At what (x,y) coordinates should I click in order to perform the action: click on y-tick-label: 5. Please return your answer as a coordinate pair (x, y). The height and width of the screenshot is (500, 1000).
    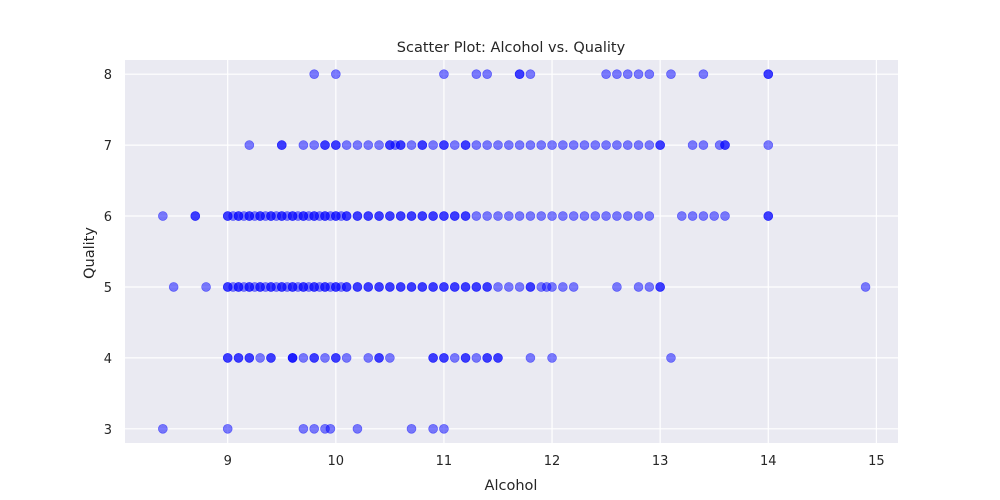
    Looking at the image, I should click on (108, 288).